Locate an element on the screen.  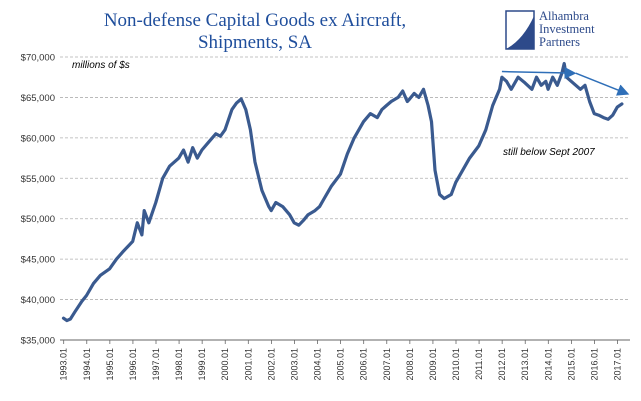
chart-title-line1: Non-defense Capital Goods ex Aircraft, is located at coordinates (255, 20).